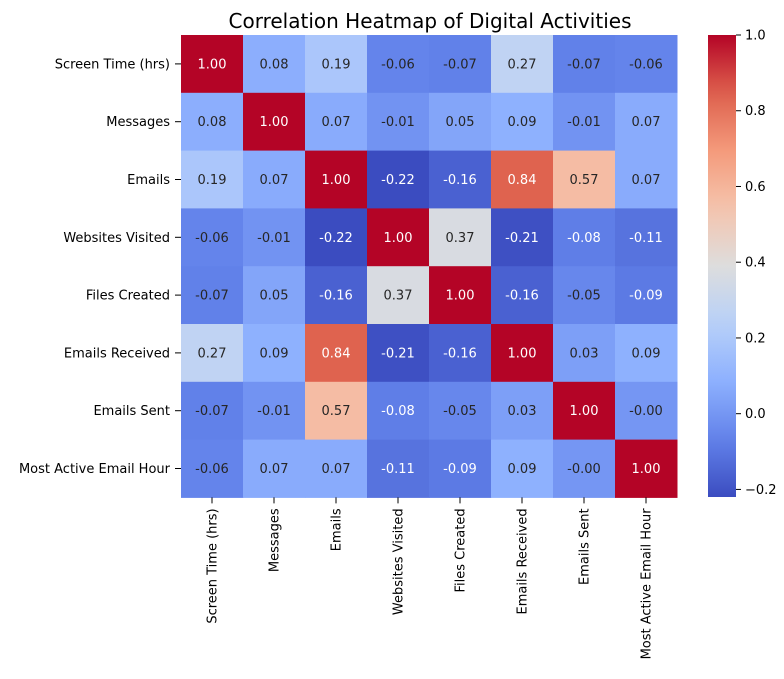  I want to click on cell-value-label: 0.08, so click(274, 64).